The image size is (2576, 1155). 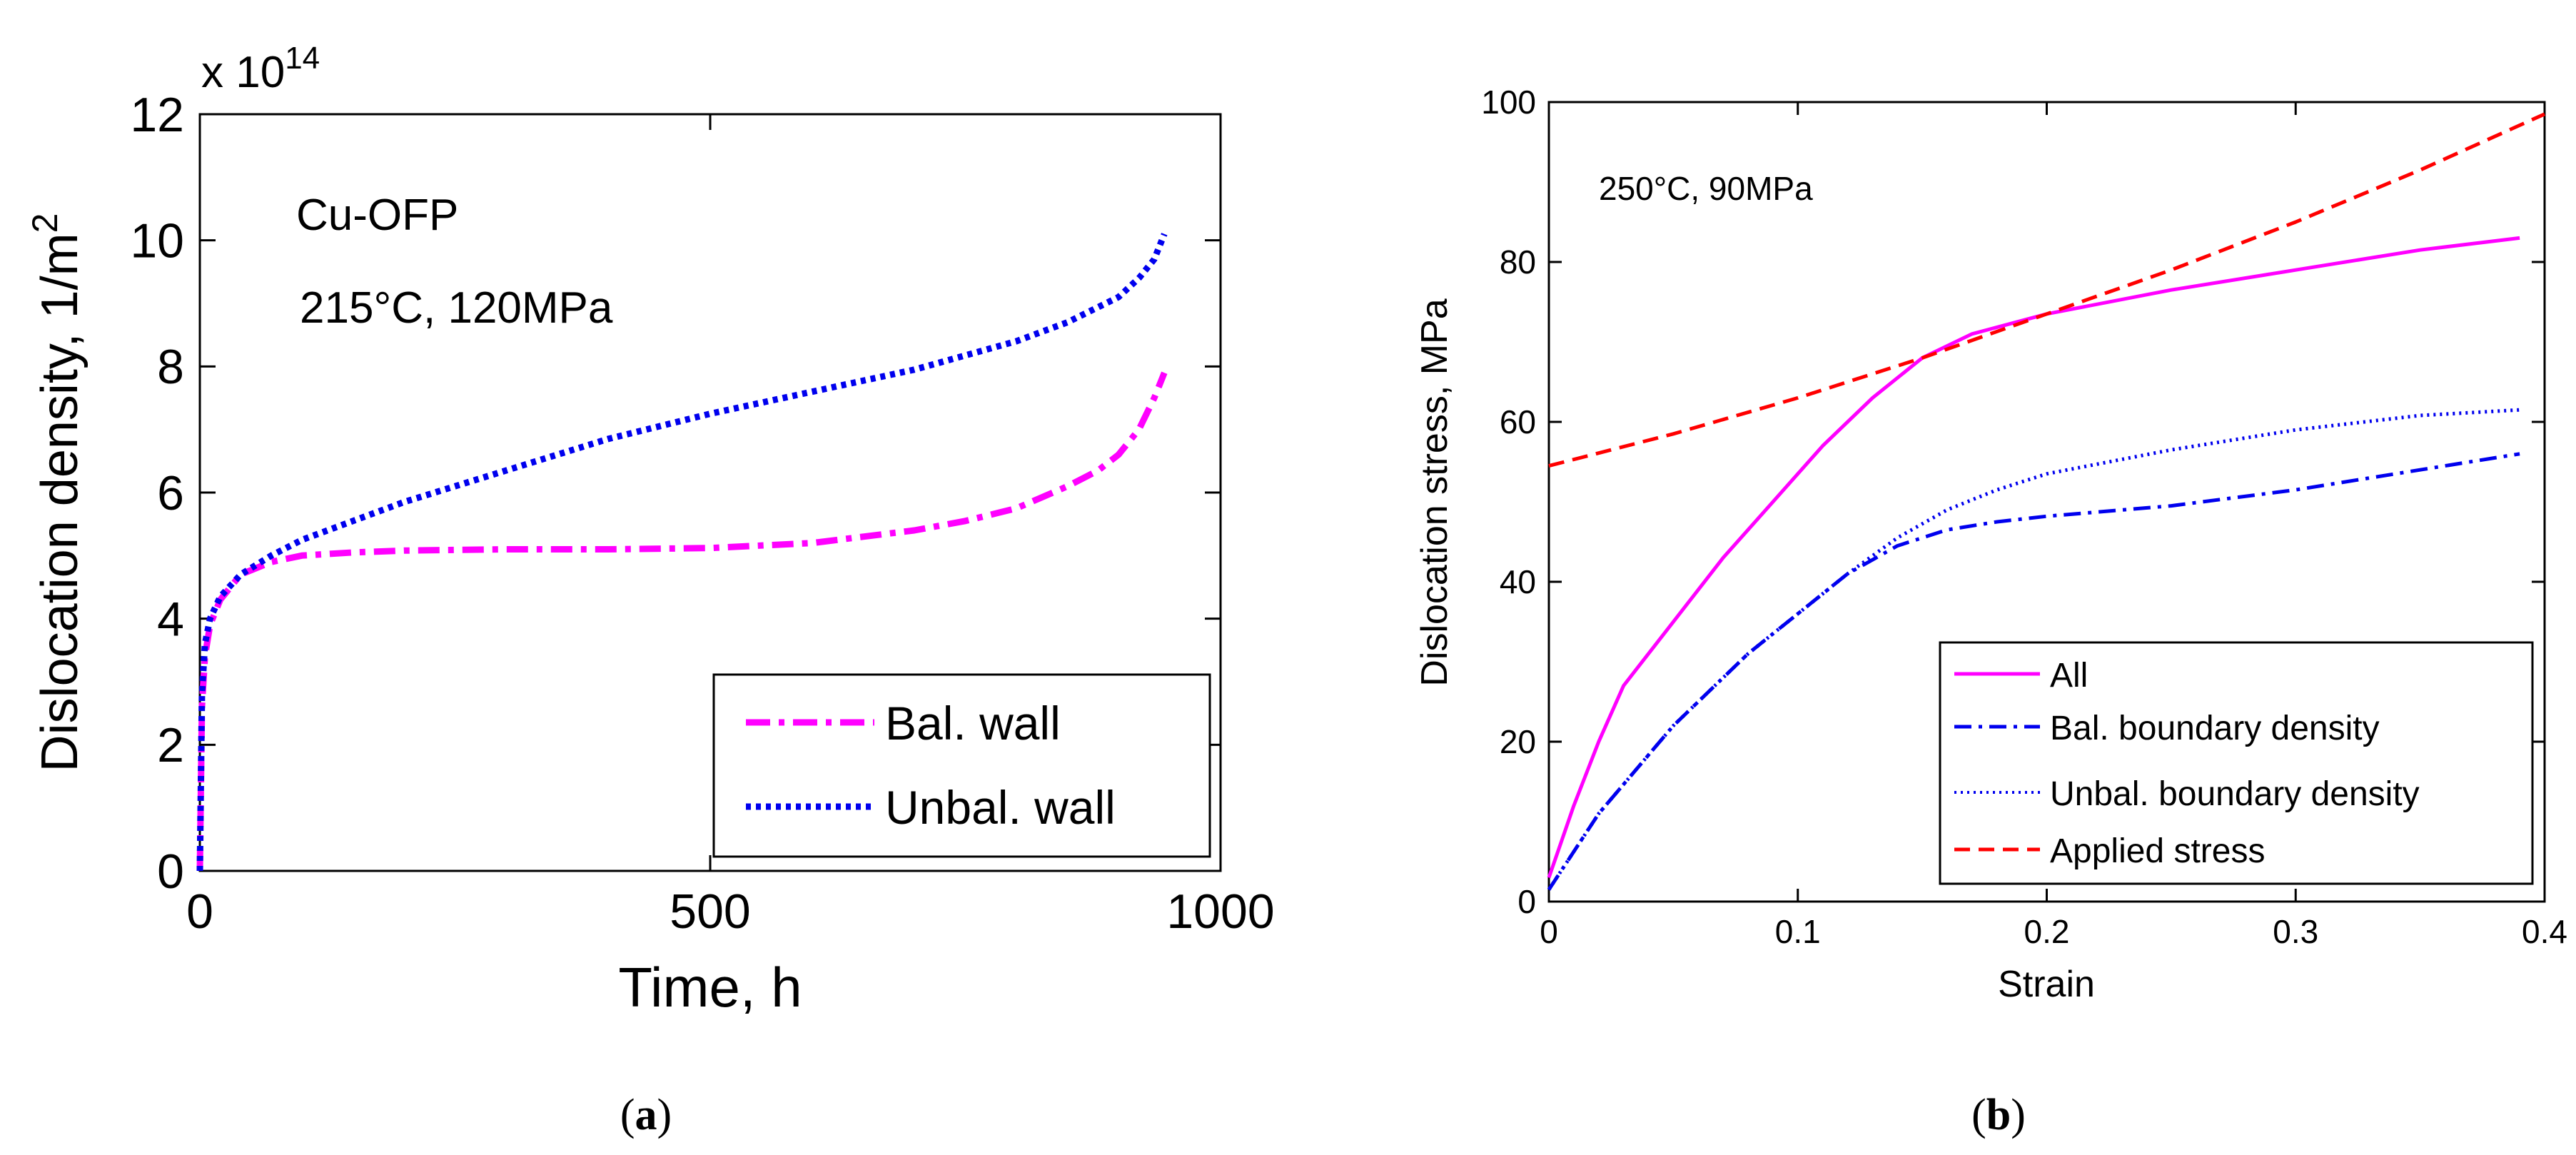 What do you see at coordinates (1978, 1115) in the screenshot?
I see `caption-b-open: (` at bounding box center [1978, 1115].